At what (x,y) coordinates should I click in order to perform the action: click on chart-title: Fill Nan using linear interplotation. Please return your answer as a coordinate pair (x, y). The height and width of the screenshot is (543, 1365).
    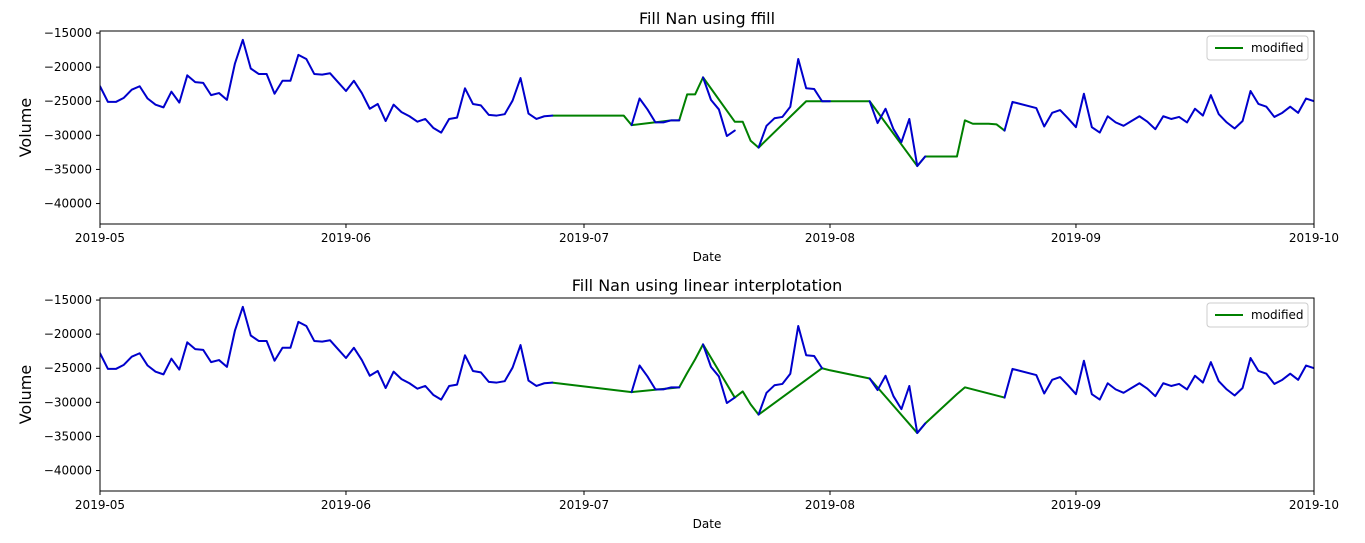
    Looking at the image, I should click on (707, 285).